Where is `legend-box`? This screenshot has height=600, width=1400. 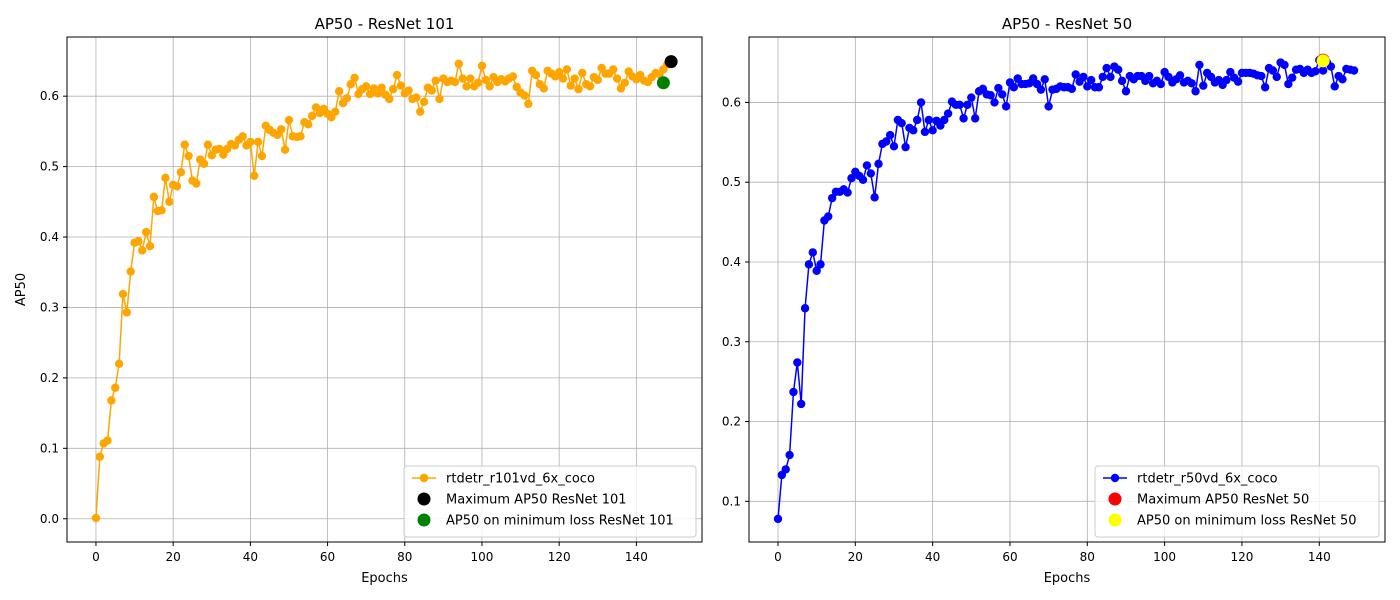 legend-box is located at coordinates (550, 501).